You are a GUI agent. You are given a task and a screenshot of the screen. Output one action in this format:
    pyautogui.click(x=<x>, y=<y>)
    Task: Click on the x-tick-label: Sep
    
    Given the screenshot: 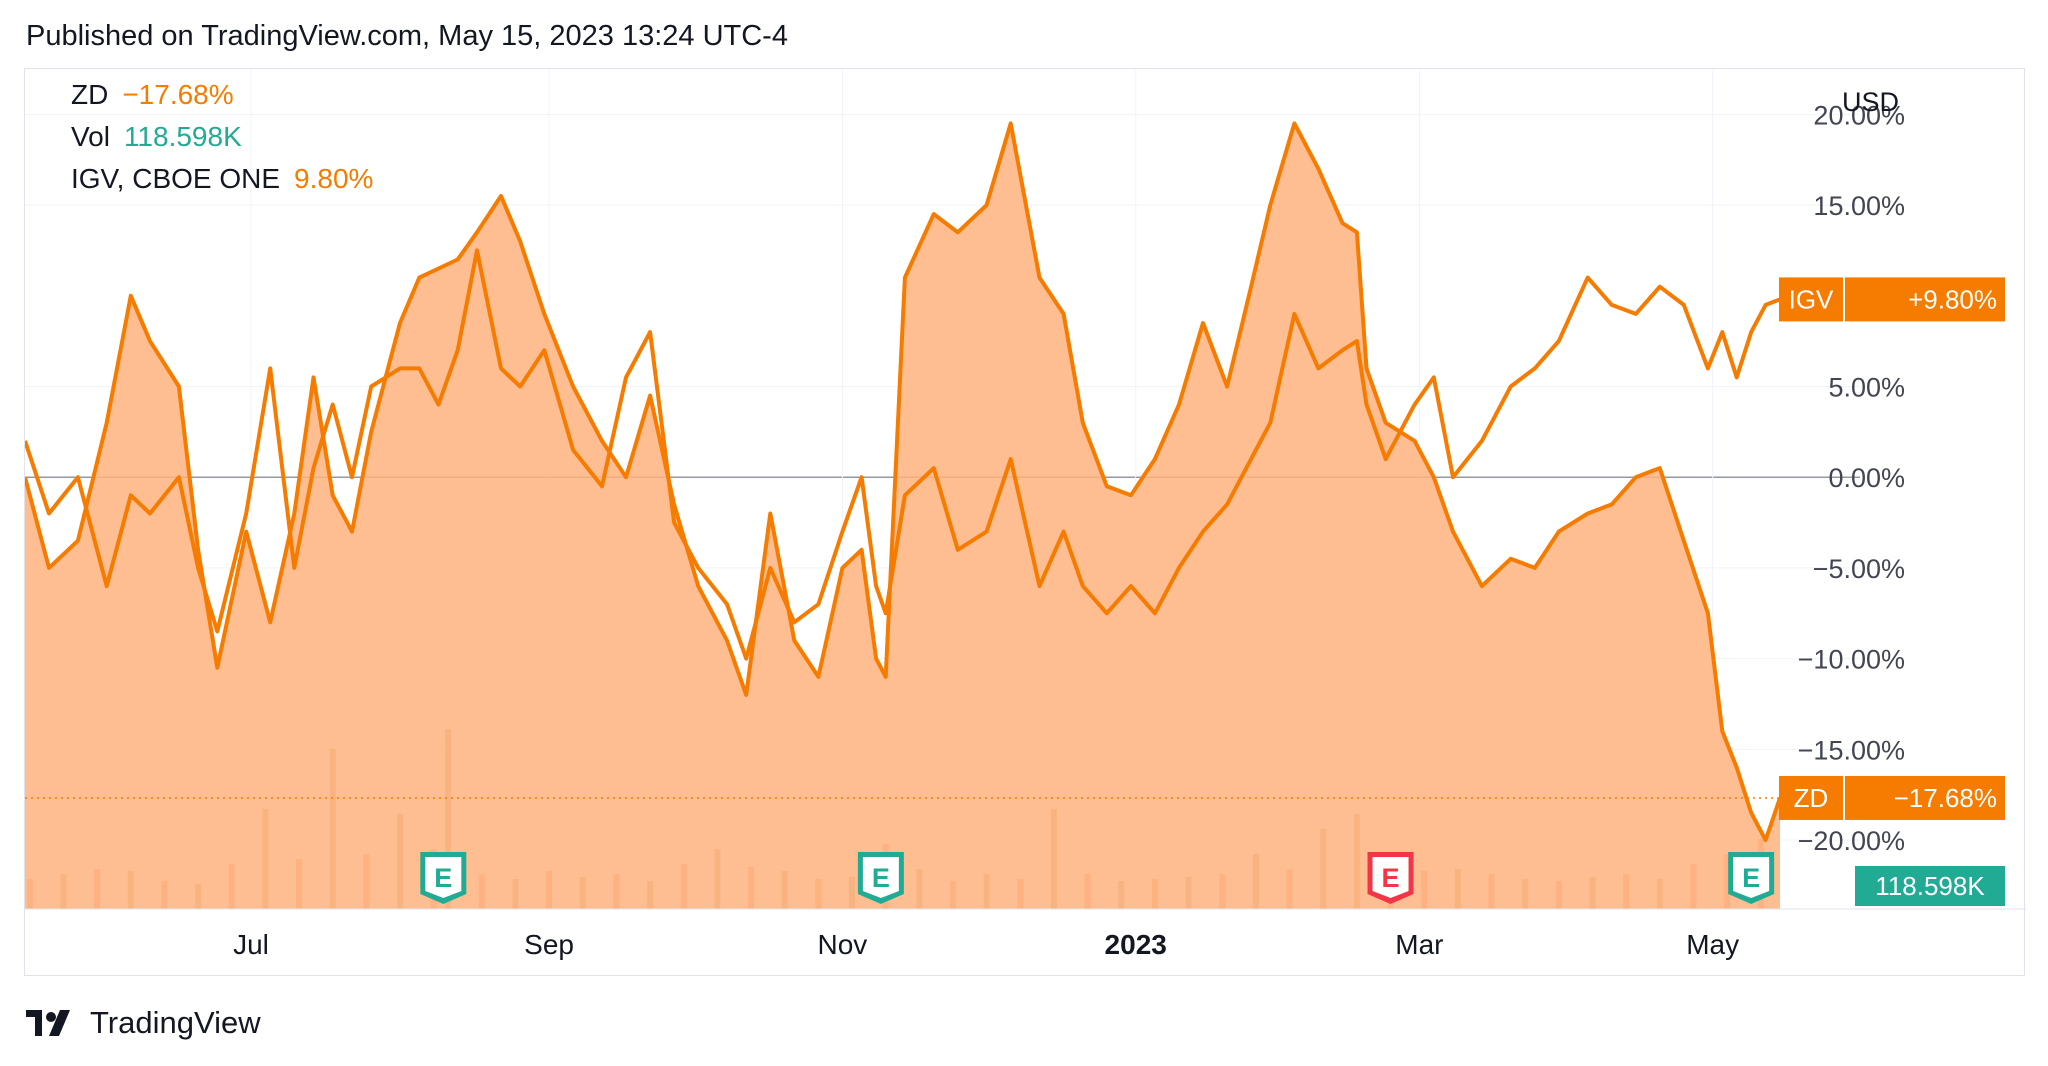 What is the action you would take?
    pyautogui.click(x=549, y=944)
    